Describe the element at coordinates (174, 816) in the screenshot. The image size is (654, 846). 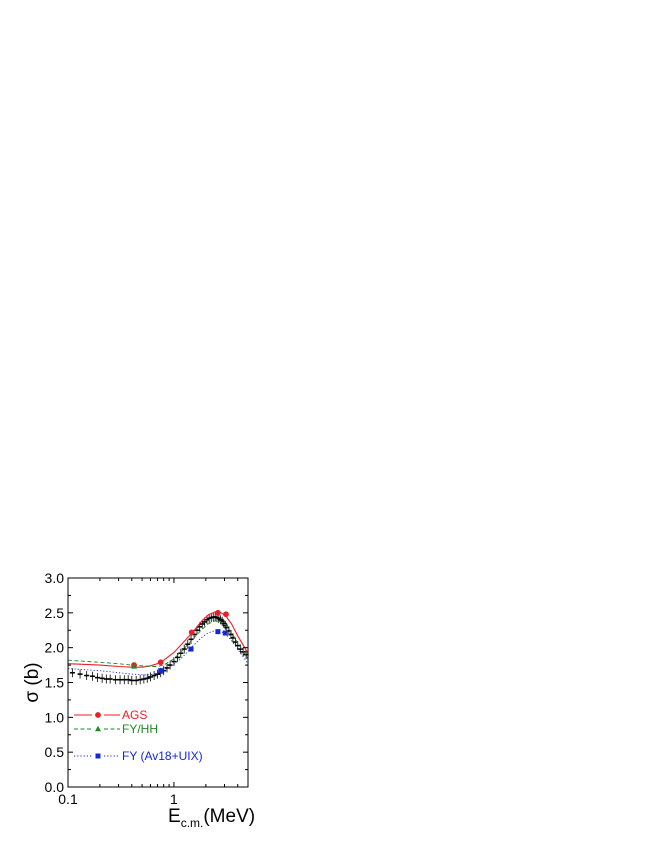
I see `x-axis-label-symbol: E` at that location.